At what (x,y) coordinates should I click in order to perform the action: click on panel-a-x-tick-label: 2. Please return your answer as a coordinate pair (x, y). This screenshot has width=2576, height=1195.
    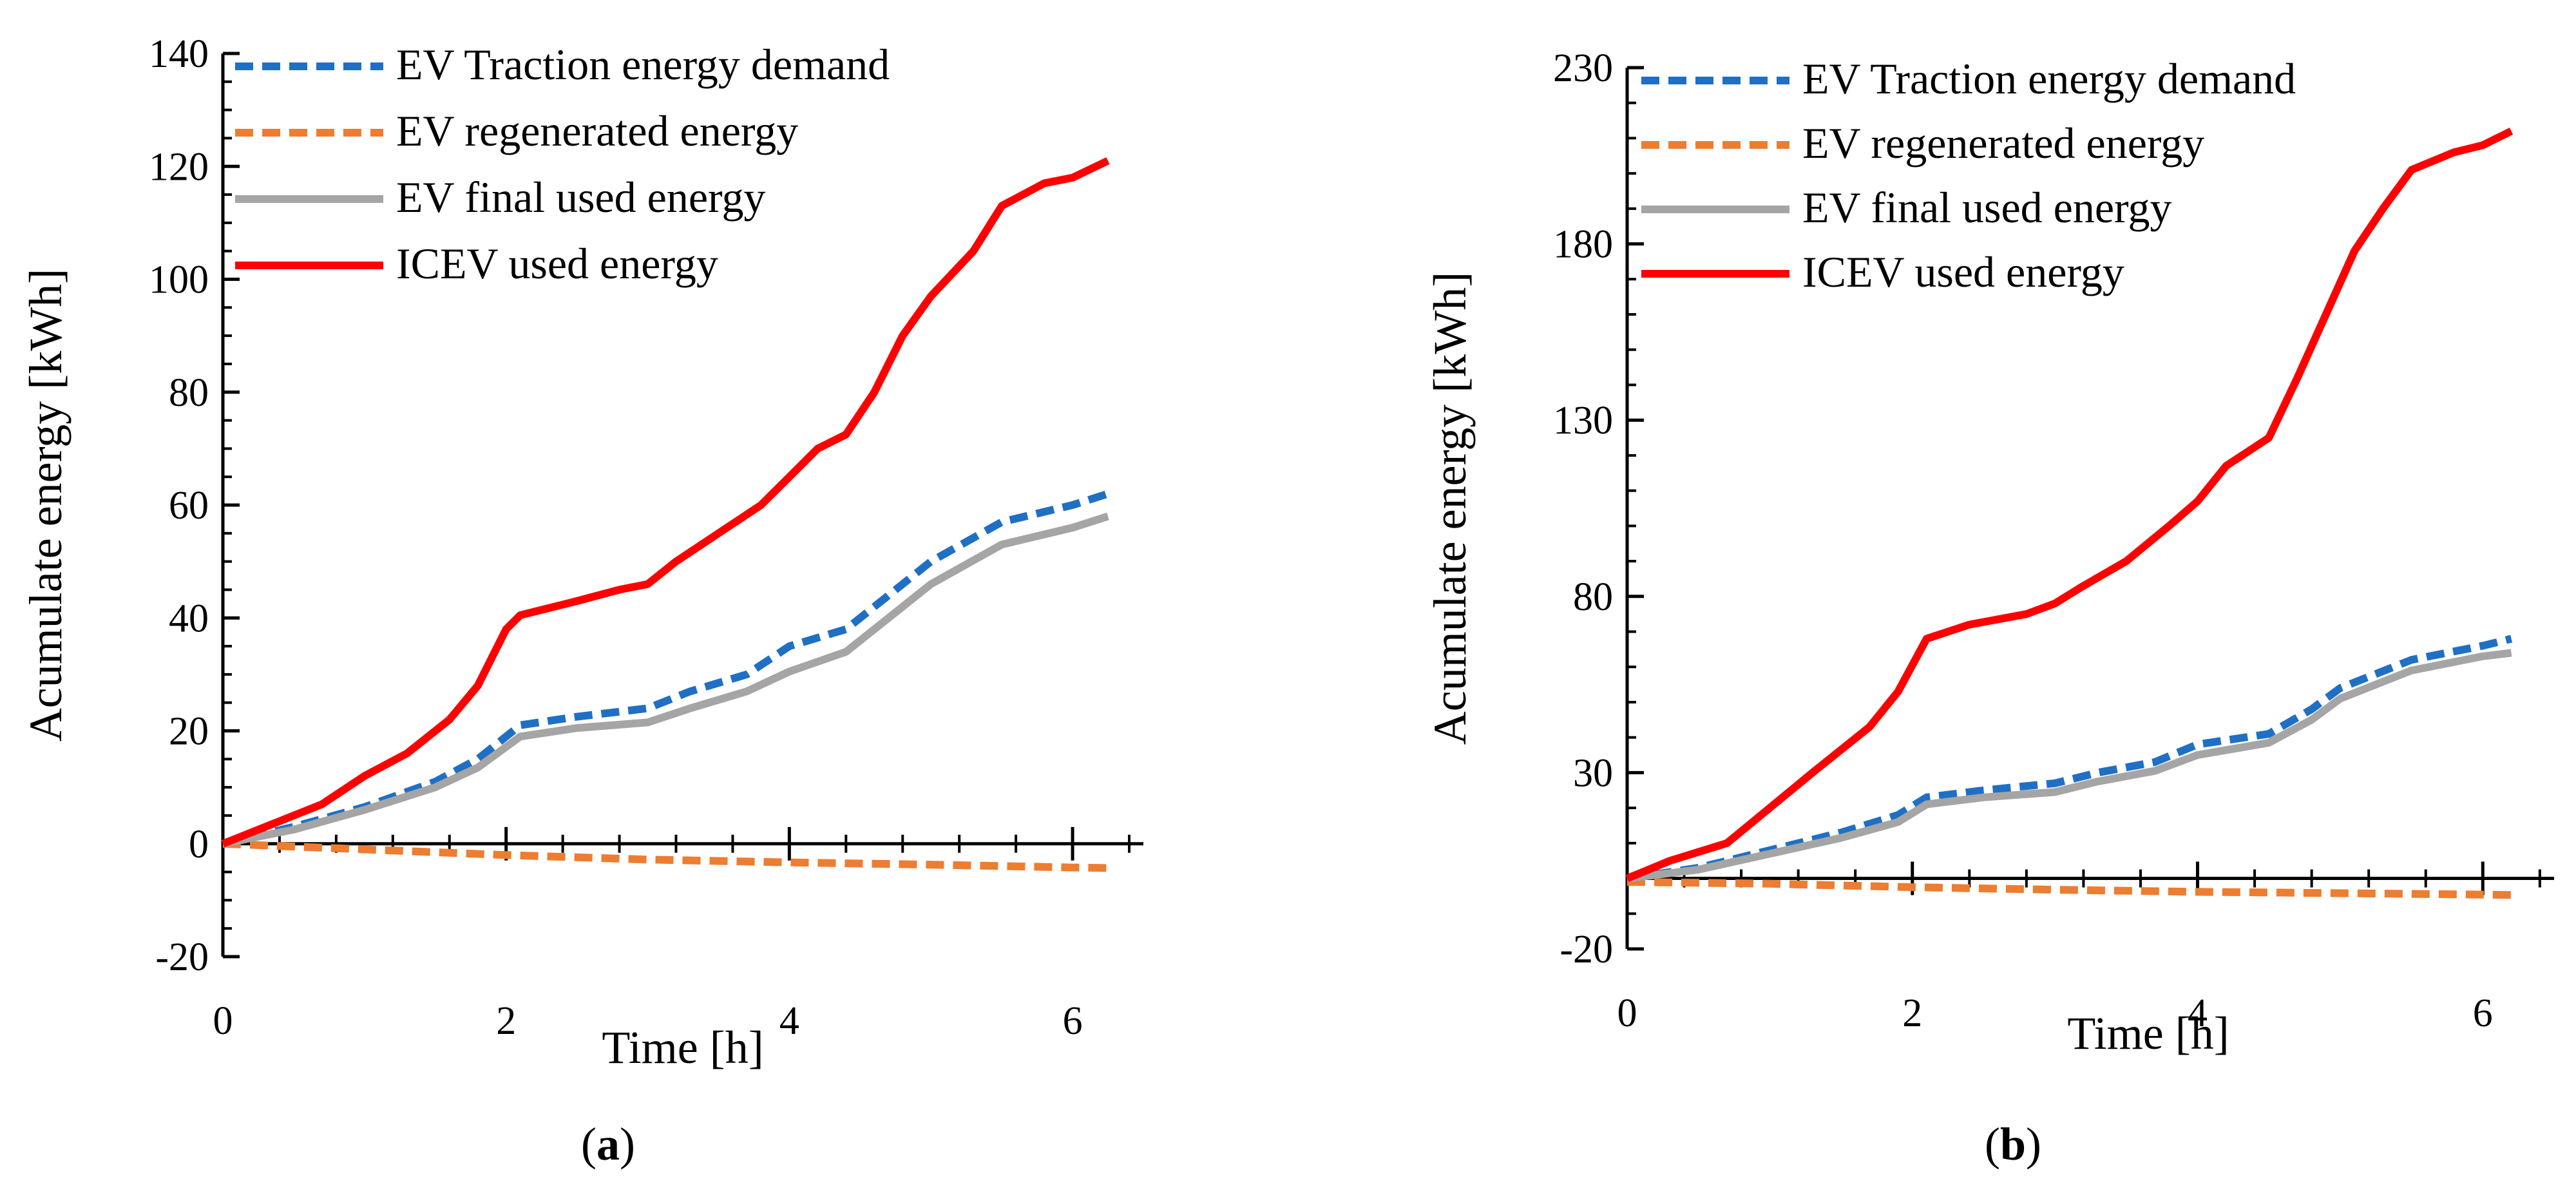
    Looking at the image, I should click on (506, 1021).